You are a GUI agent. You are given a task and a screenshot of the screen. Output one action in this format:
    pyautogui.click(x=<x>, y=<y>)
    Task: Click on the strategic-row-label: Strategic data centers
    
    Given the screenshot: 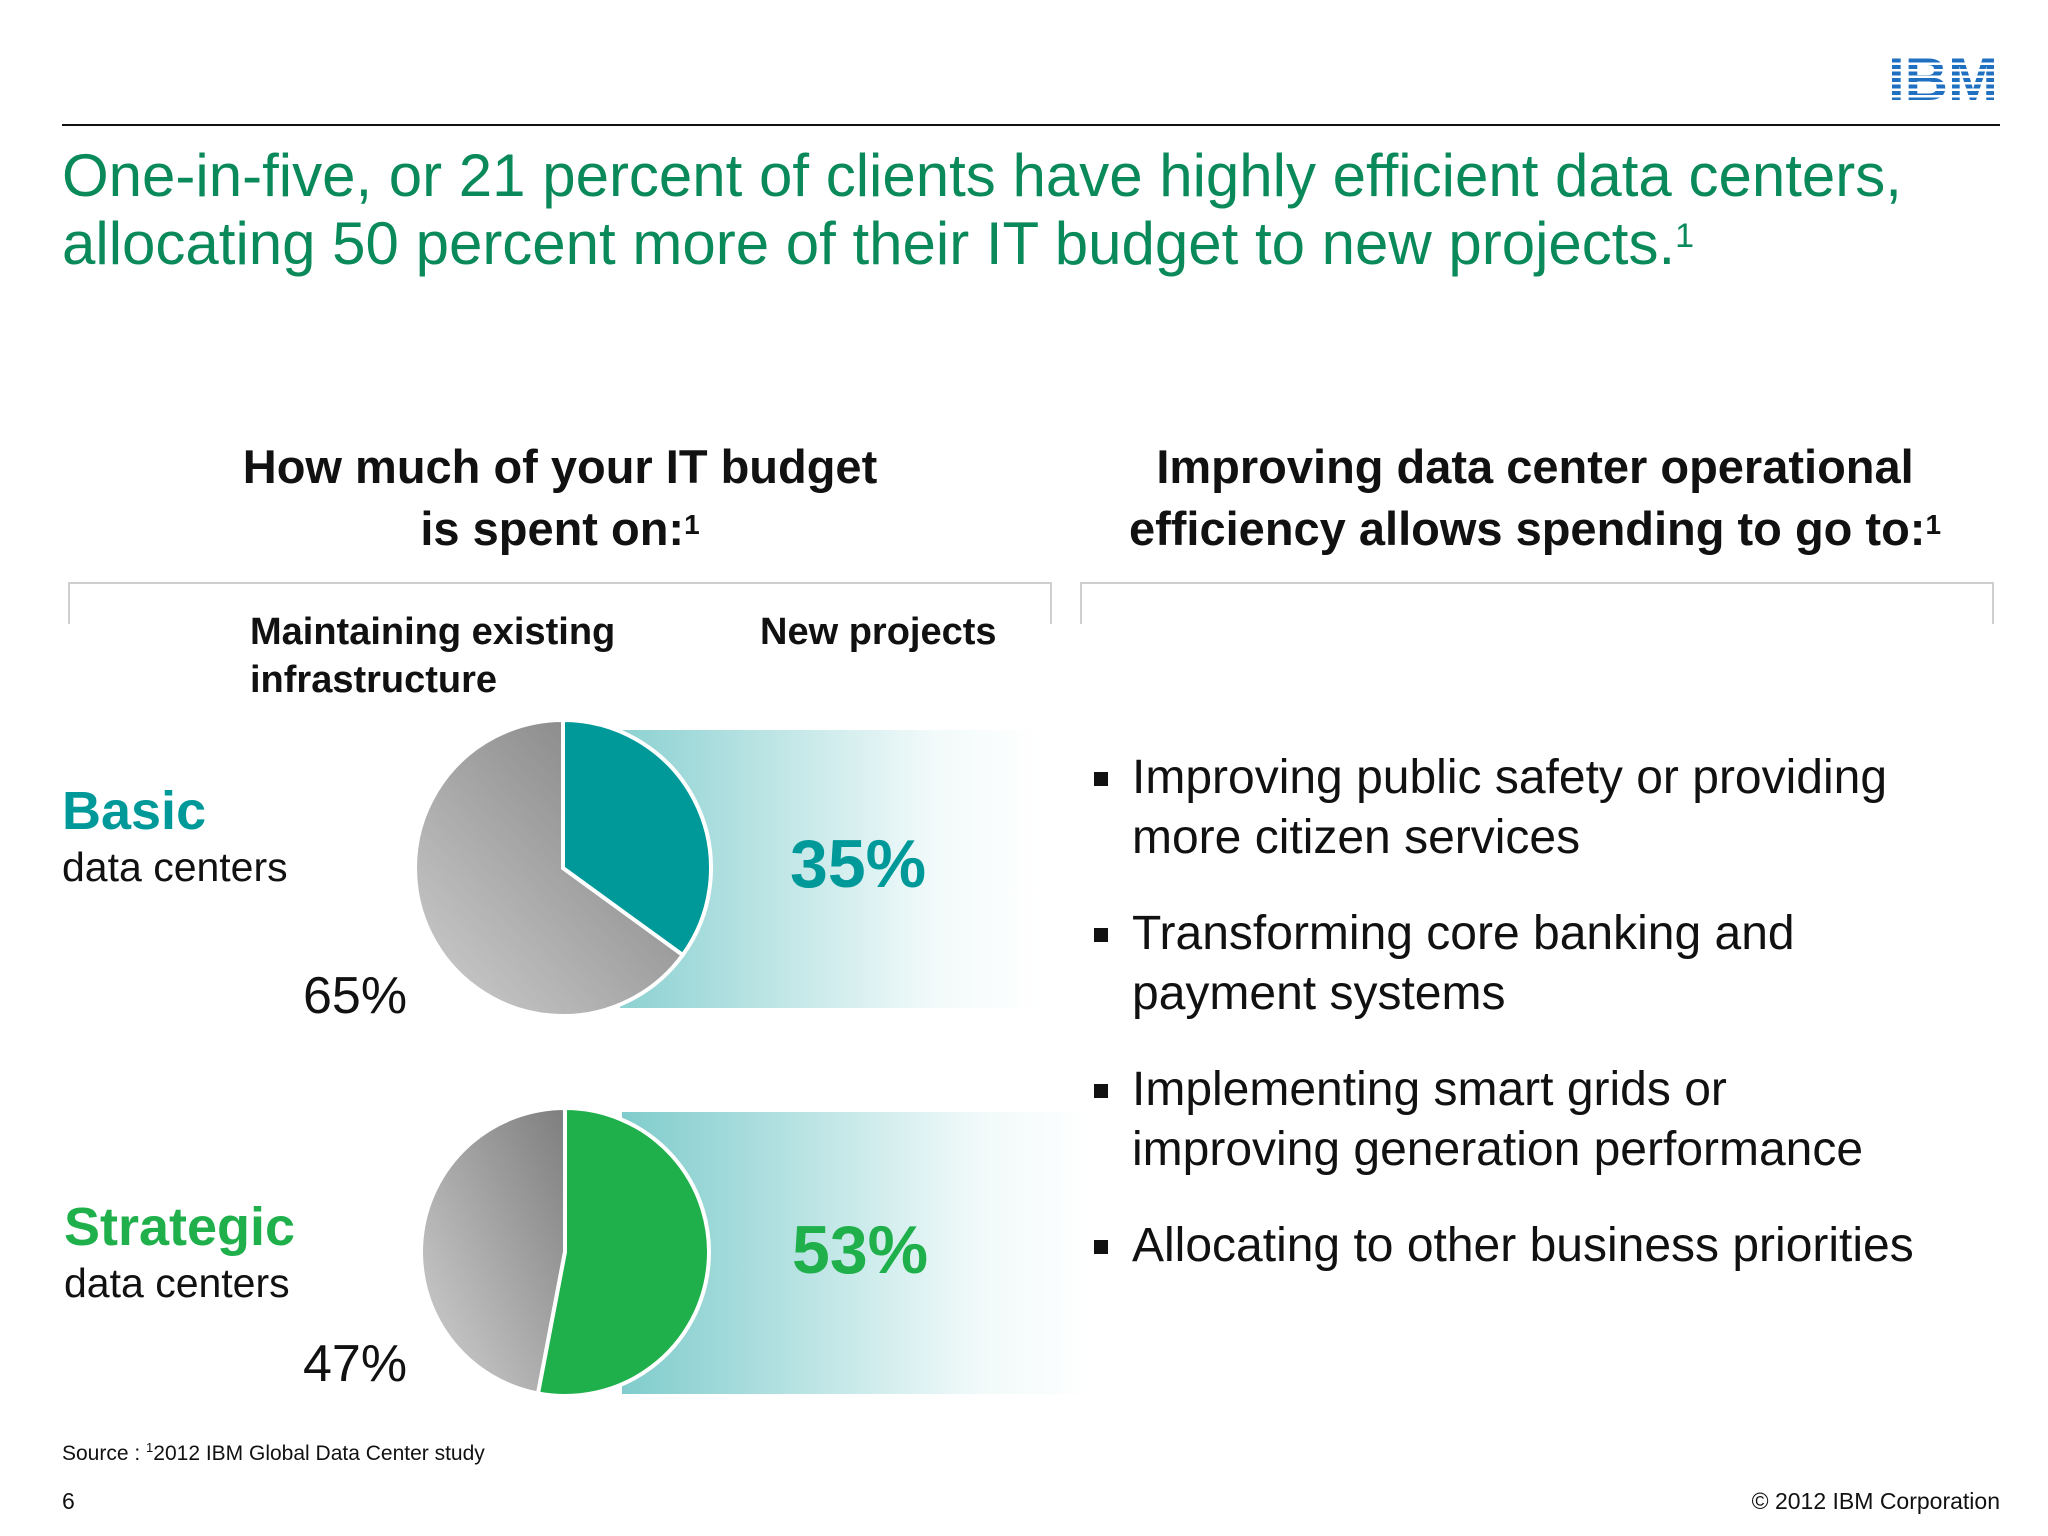 What is the action you would take?
    pyautogui.click(x=224, y=1252)
    